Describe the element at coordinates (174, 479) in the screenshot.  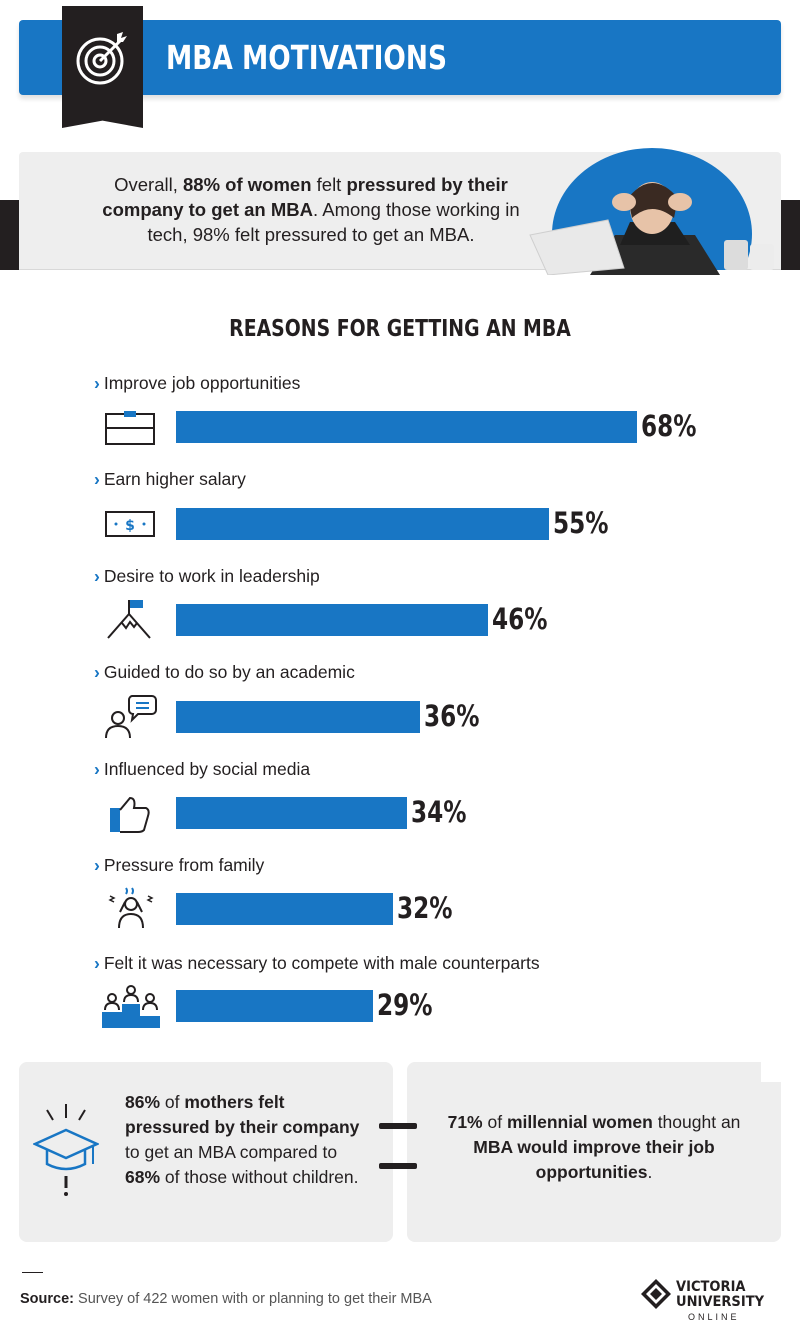
I see `category-text: Earn higher salary` at that location.